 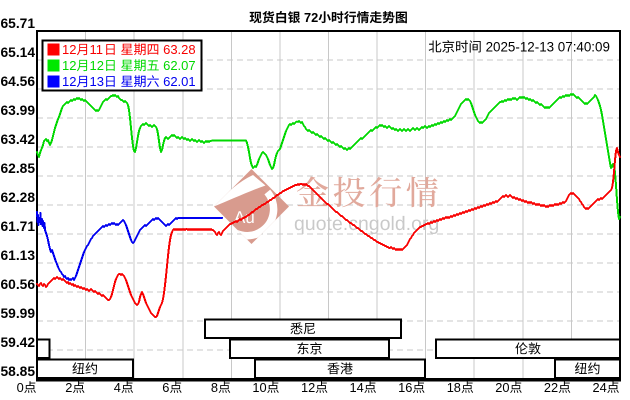 I want to click on svg-text: 62.07, so click(x=179, y=65).